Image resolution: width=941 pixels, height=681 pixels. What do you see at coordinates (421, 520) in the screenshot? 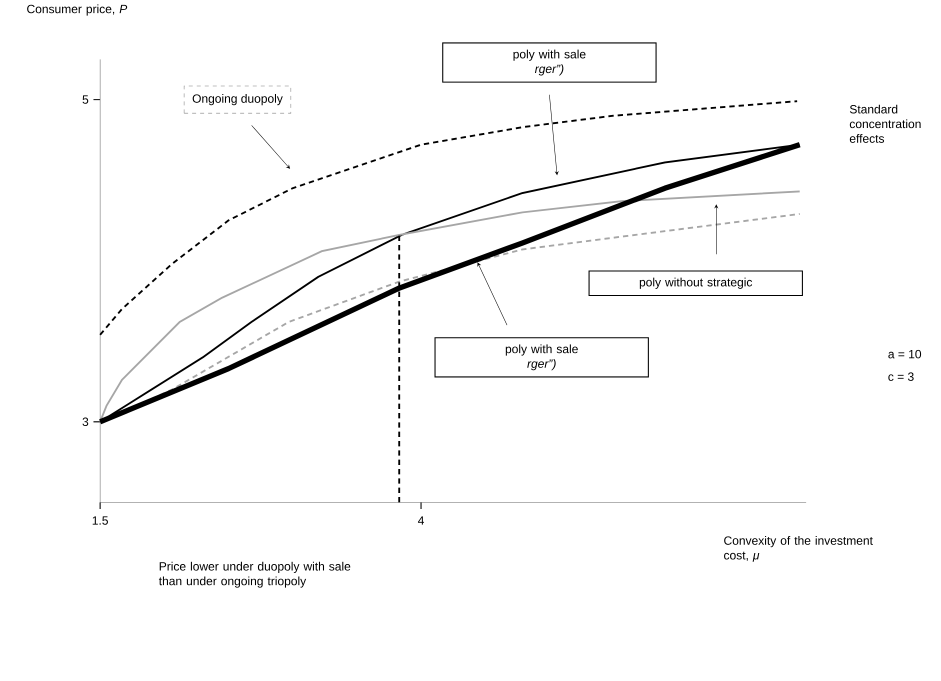
I see `x-tick-label: 4` at bounding box center [421, 520].